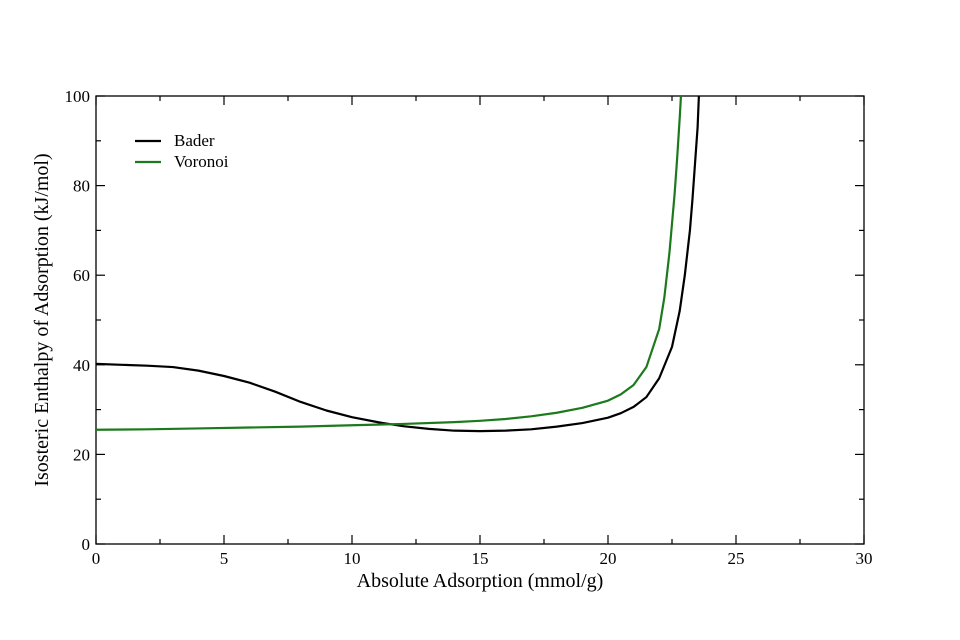 The image size is (960, 640). I want to click on y-tick-label: 0, so click(86, 544).